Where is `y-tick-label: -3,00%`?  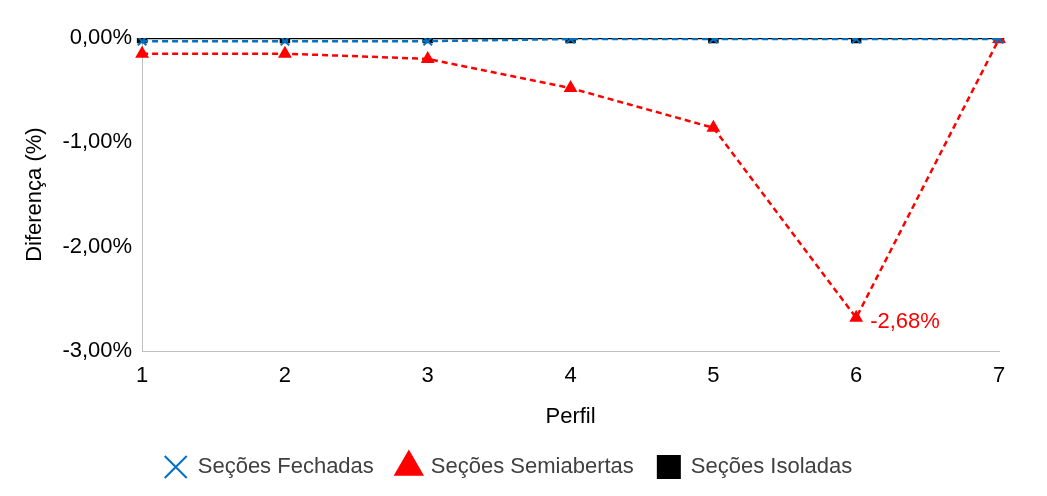 y-tick-label: -3,00% is located at coordinates (97, 350).